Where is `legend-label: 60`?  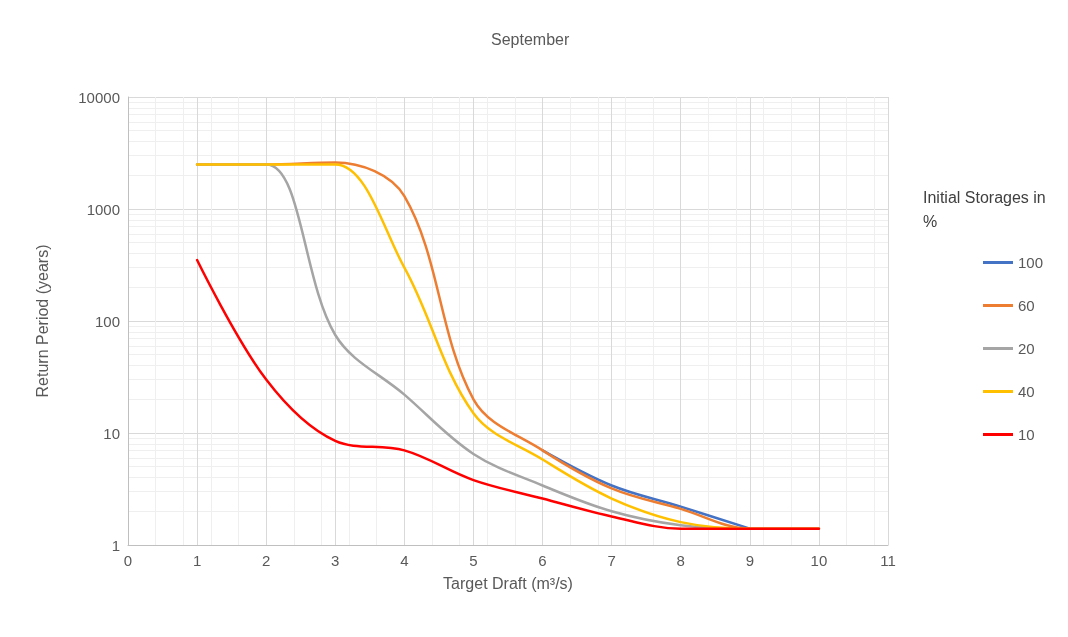
legend-label: 60 is located at coordinates (1026, 305).